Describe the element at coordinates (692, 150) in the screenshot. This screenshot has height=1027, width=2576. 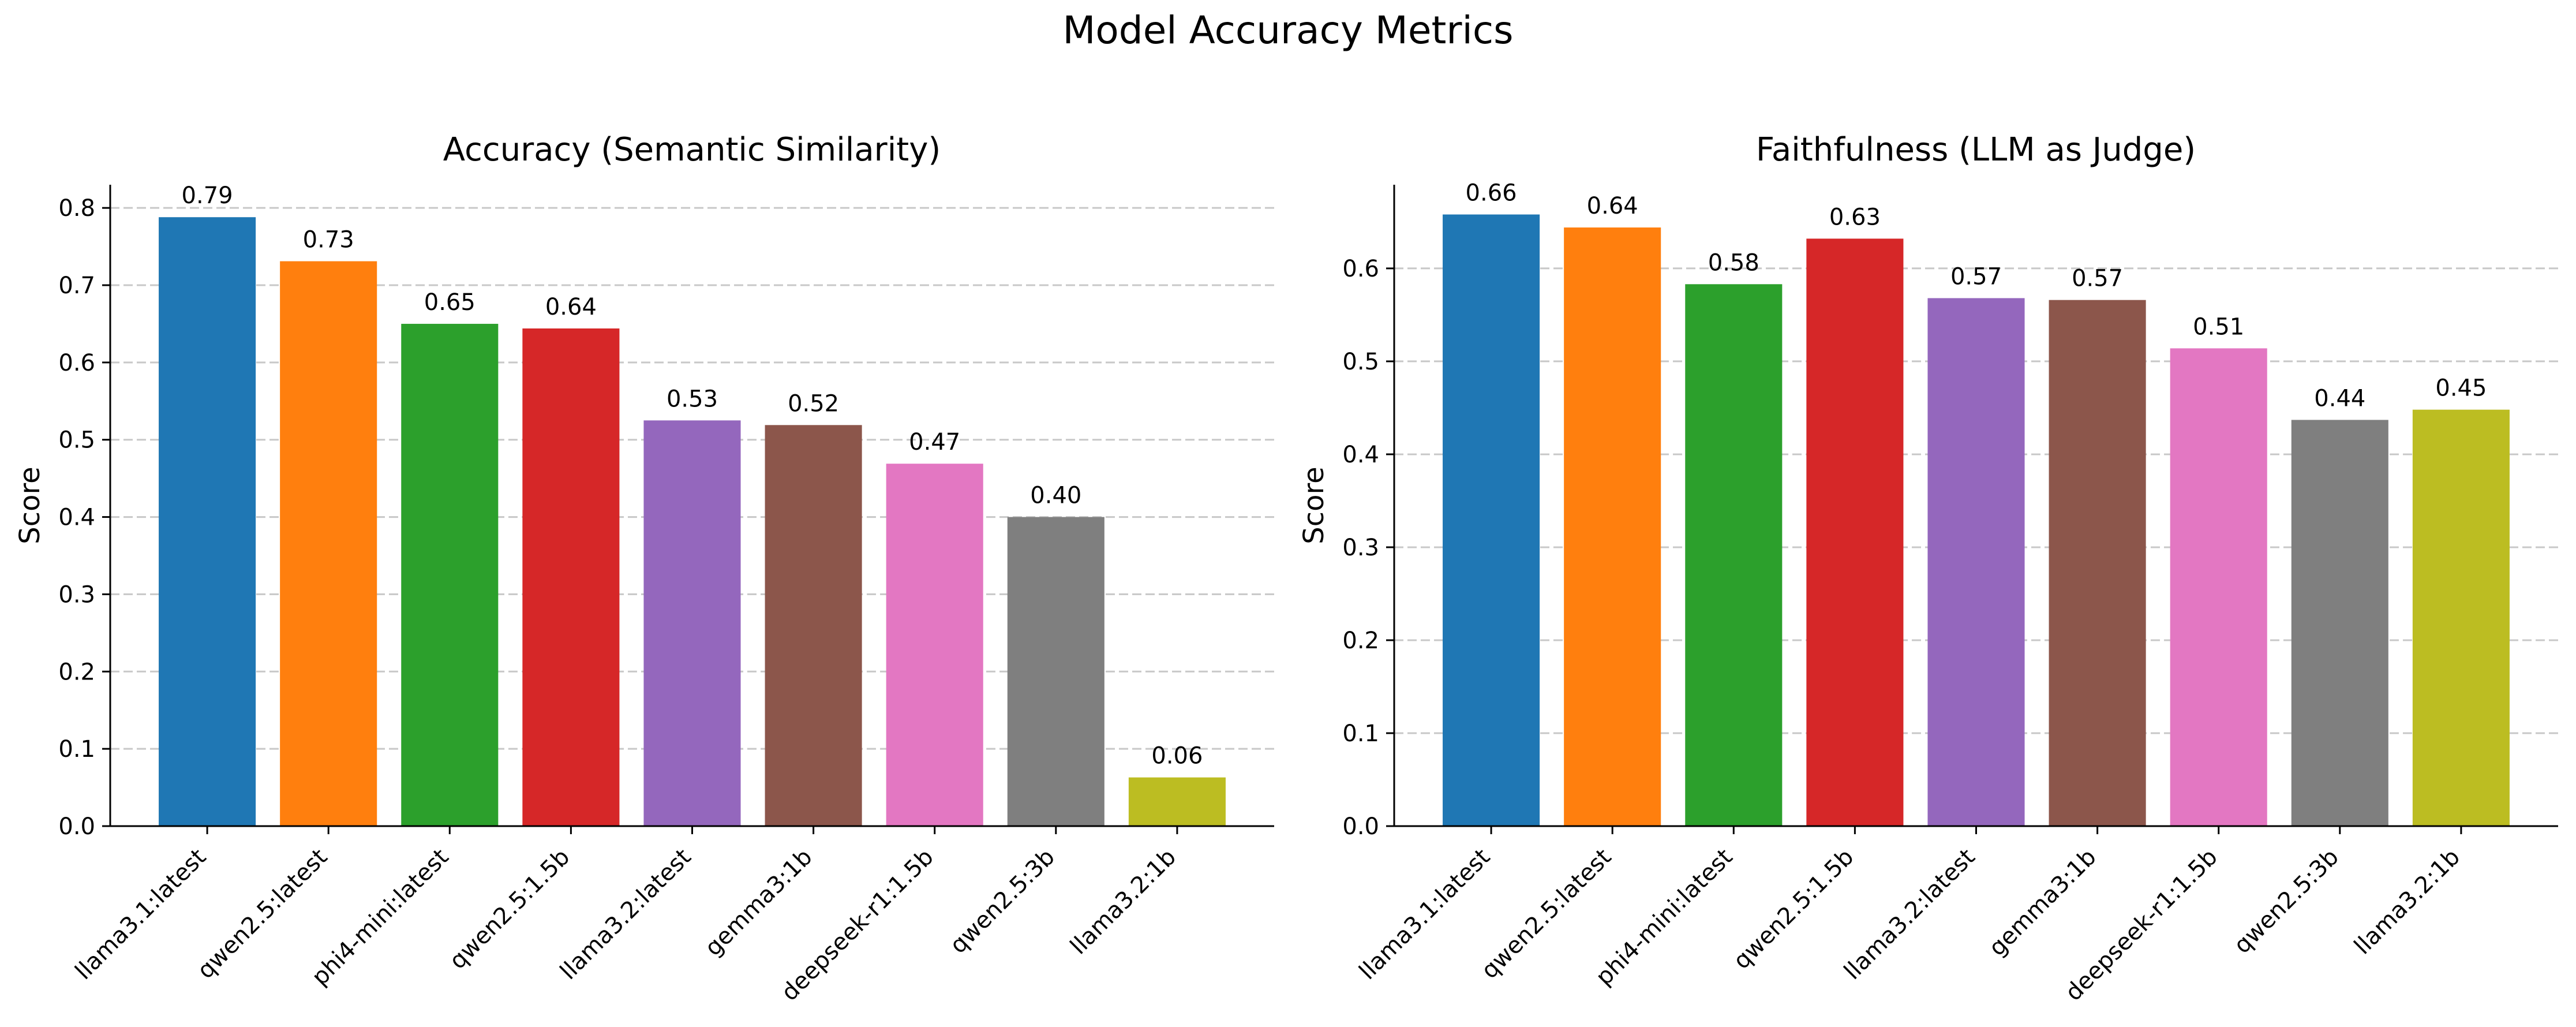
I see `chart-title: Accuracy (Semantic Similarity)` at that location.